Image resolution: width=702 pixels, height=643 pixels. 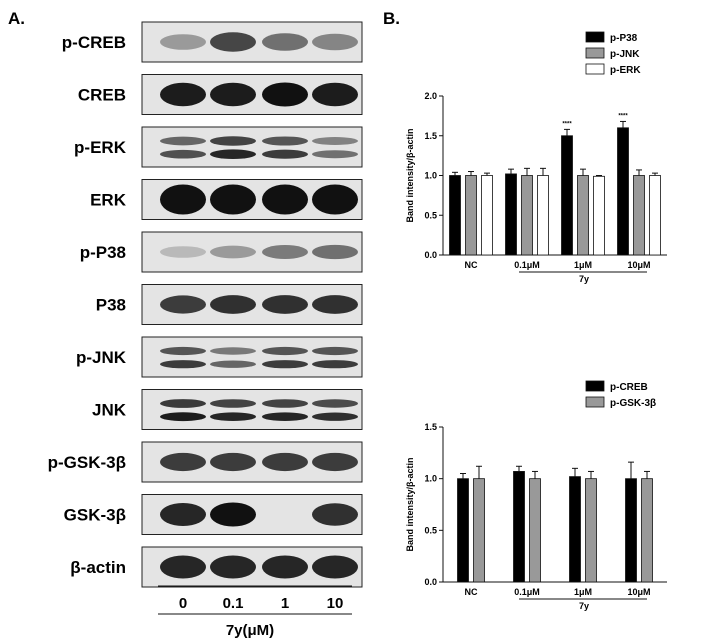 I want to click on blot-label: p-CREB, so click(x=94, y=42).